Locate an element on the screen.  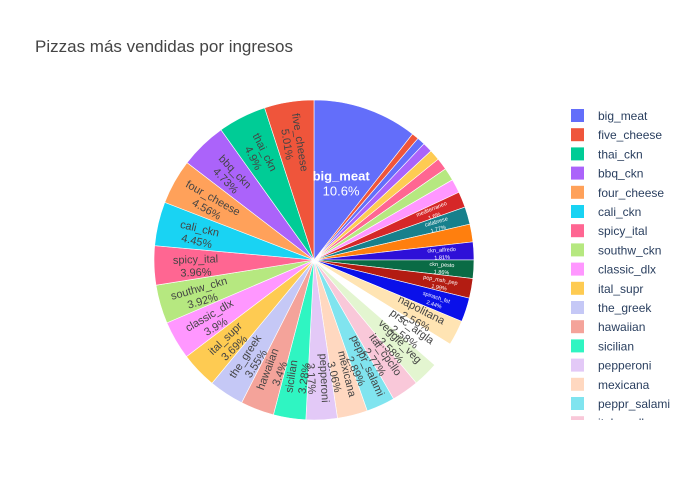
legend-swatch-big_meat is located at coordinates (577, 115).